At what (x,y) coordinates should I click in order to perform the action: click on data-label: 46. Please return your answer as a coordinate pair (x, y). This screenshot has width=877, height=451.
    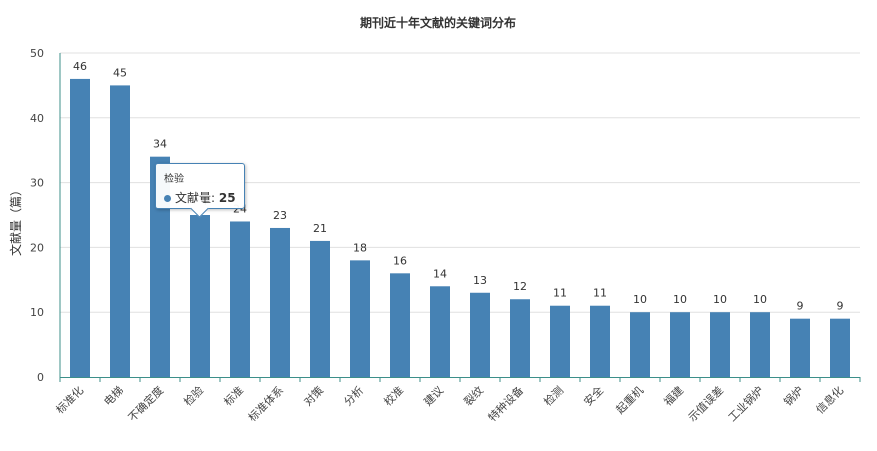
    Looking at the image, I should click on (80, 66).